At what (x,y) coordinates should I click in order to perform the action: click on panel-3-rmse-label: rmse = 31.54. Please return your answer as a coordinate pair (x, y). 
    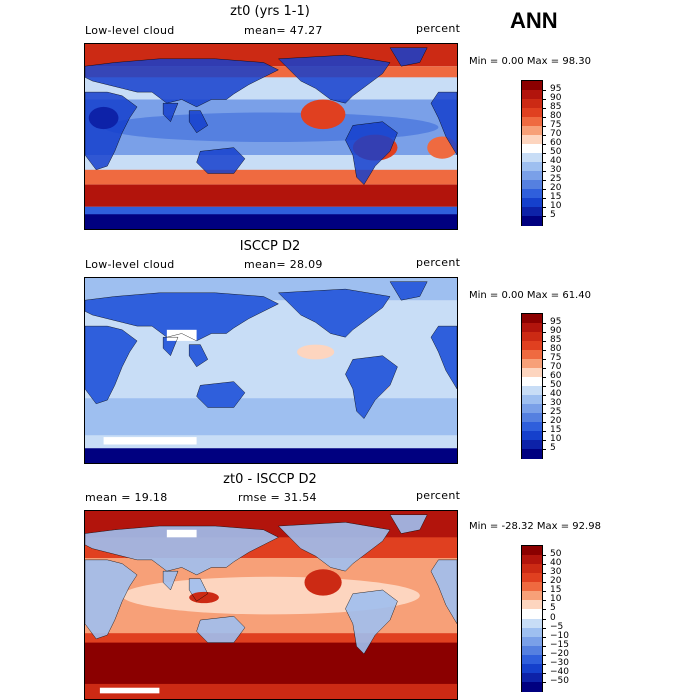
    Looking at the image, I should click on (277, 497).